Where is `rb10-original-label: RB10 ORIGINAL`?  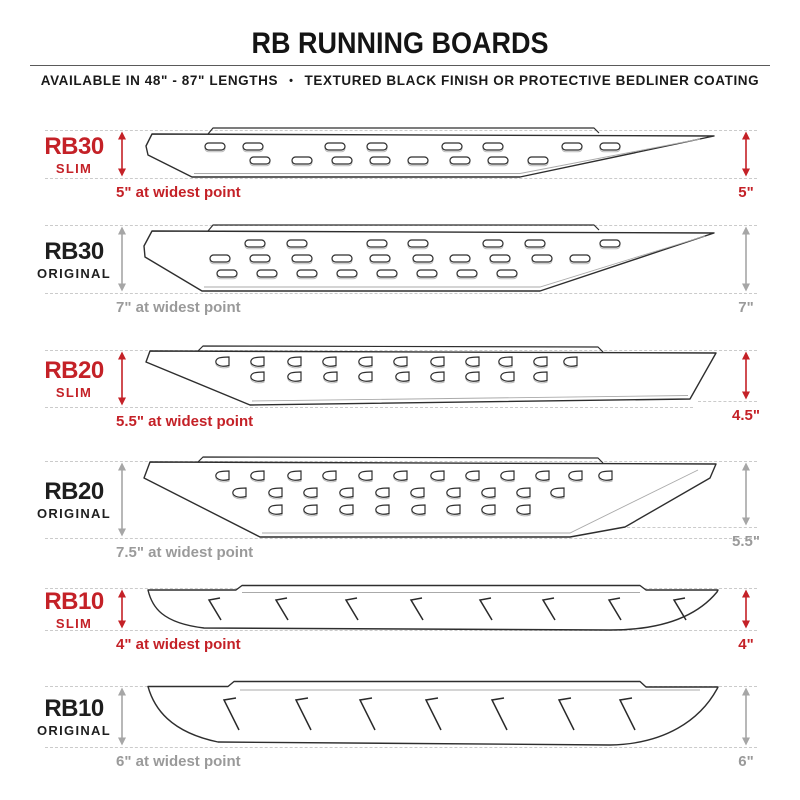 rb10-original-label: RB10 ORIGINAL is located at coordinates (74, 716).